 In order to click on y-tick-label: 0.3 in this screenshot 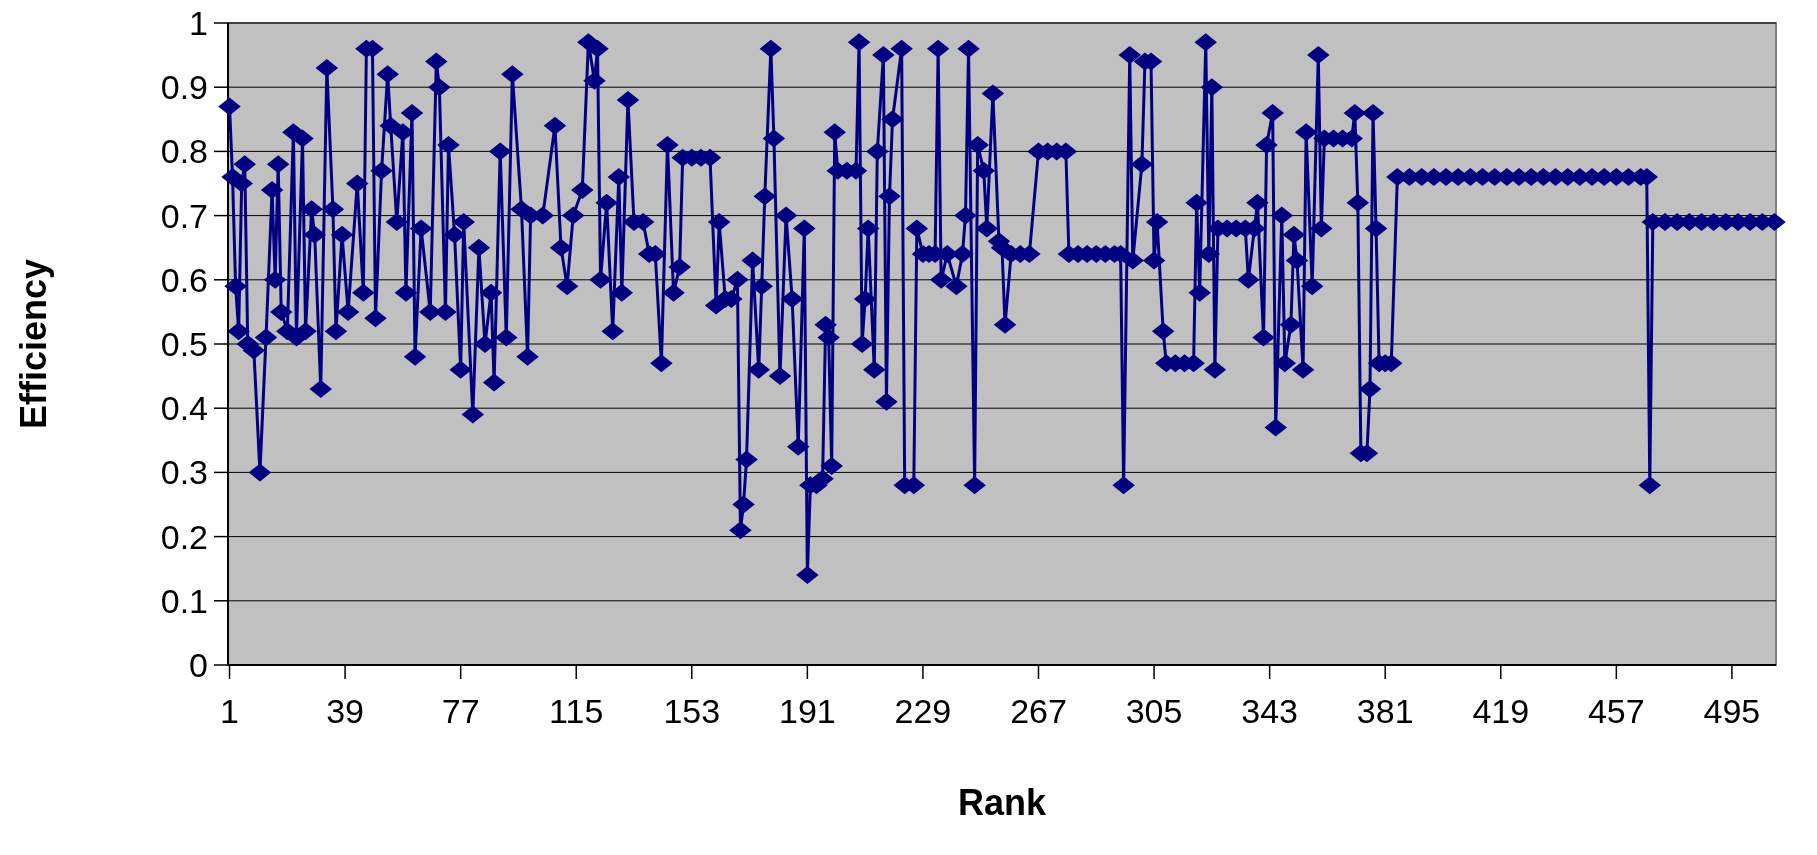, I will do `click(184, 472)`.